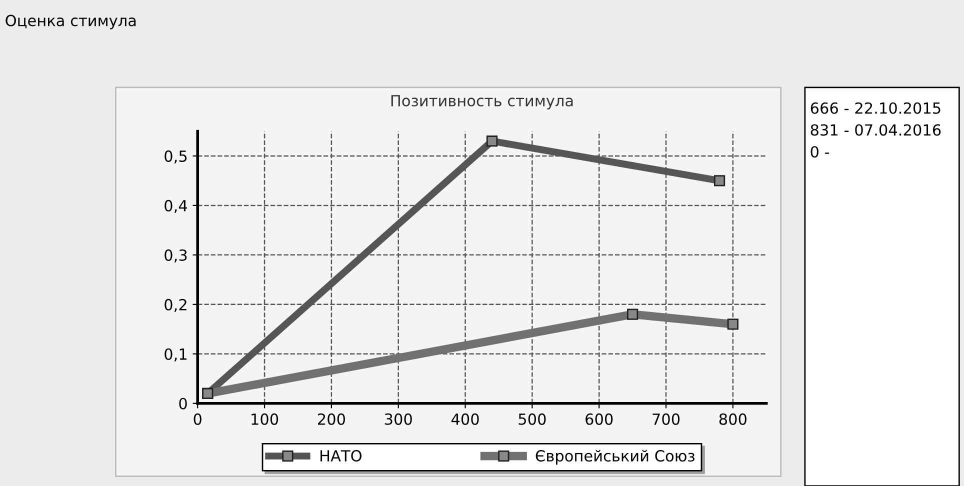  What do you see at coordinates (465, 419) in the screenshot?
I see `x-tick-label: 400` at bounding box center [465, 419].